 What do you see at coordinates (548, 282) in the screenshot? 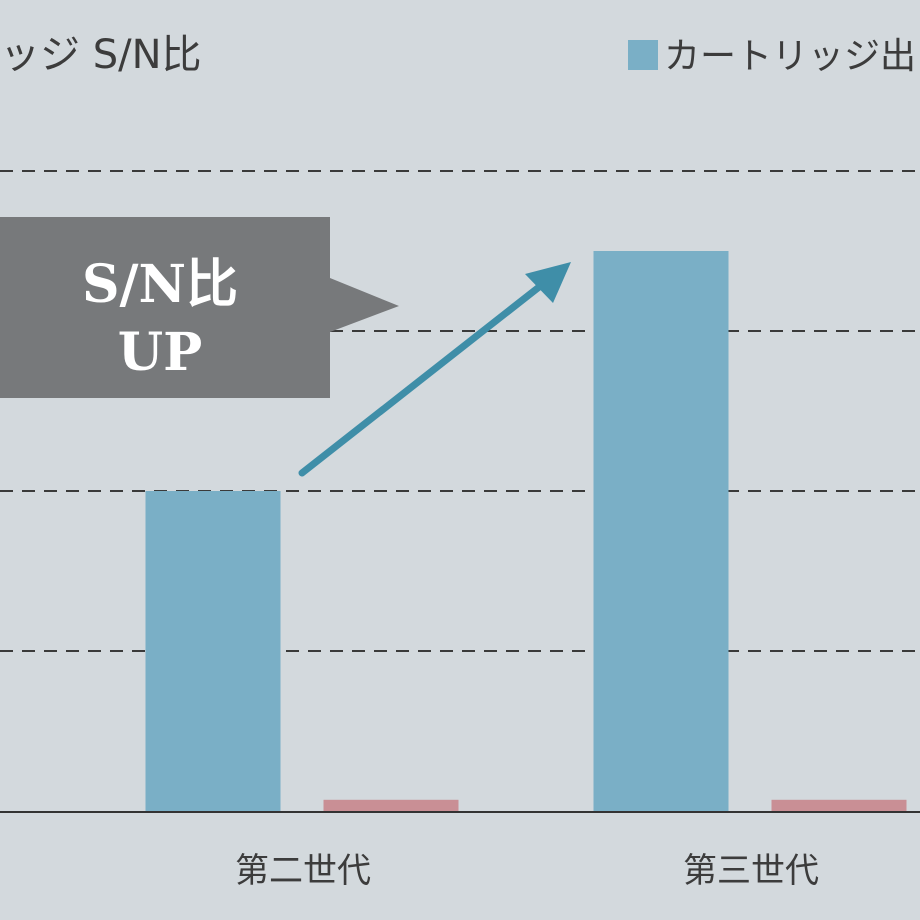
I see `arrow-head` at bounding box center [548, 282].